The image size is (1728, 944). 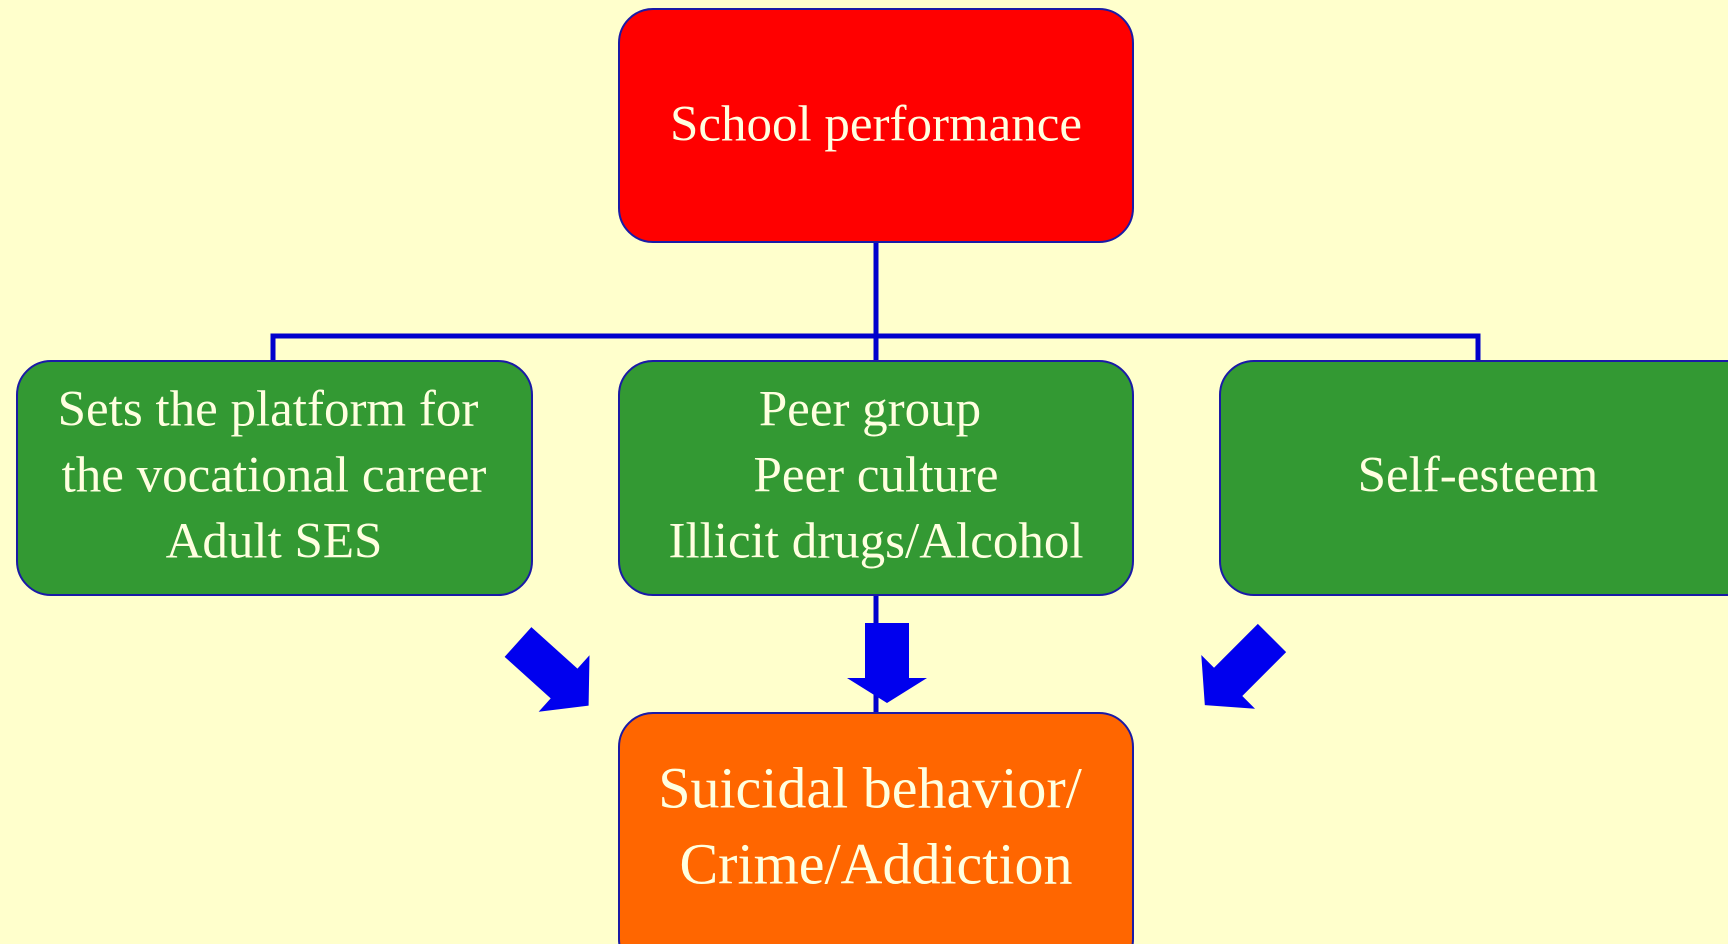 I want to click on node-label: Peer group, so click(x=870, y=410).